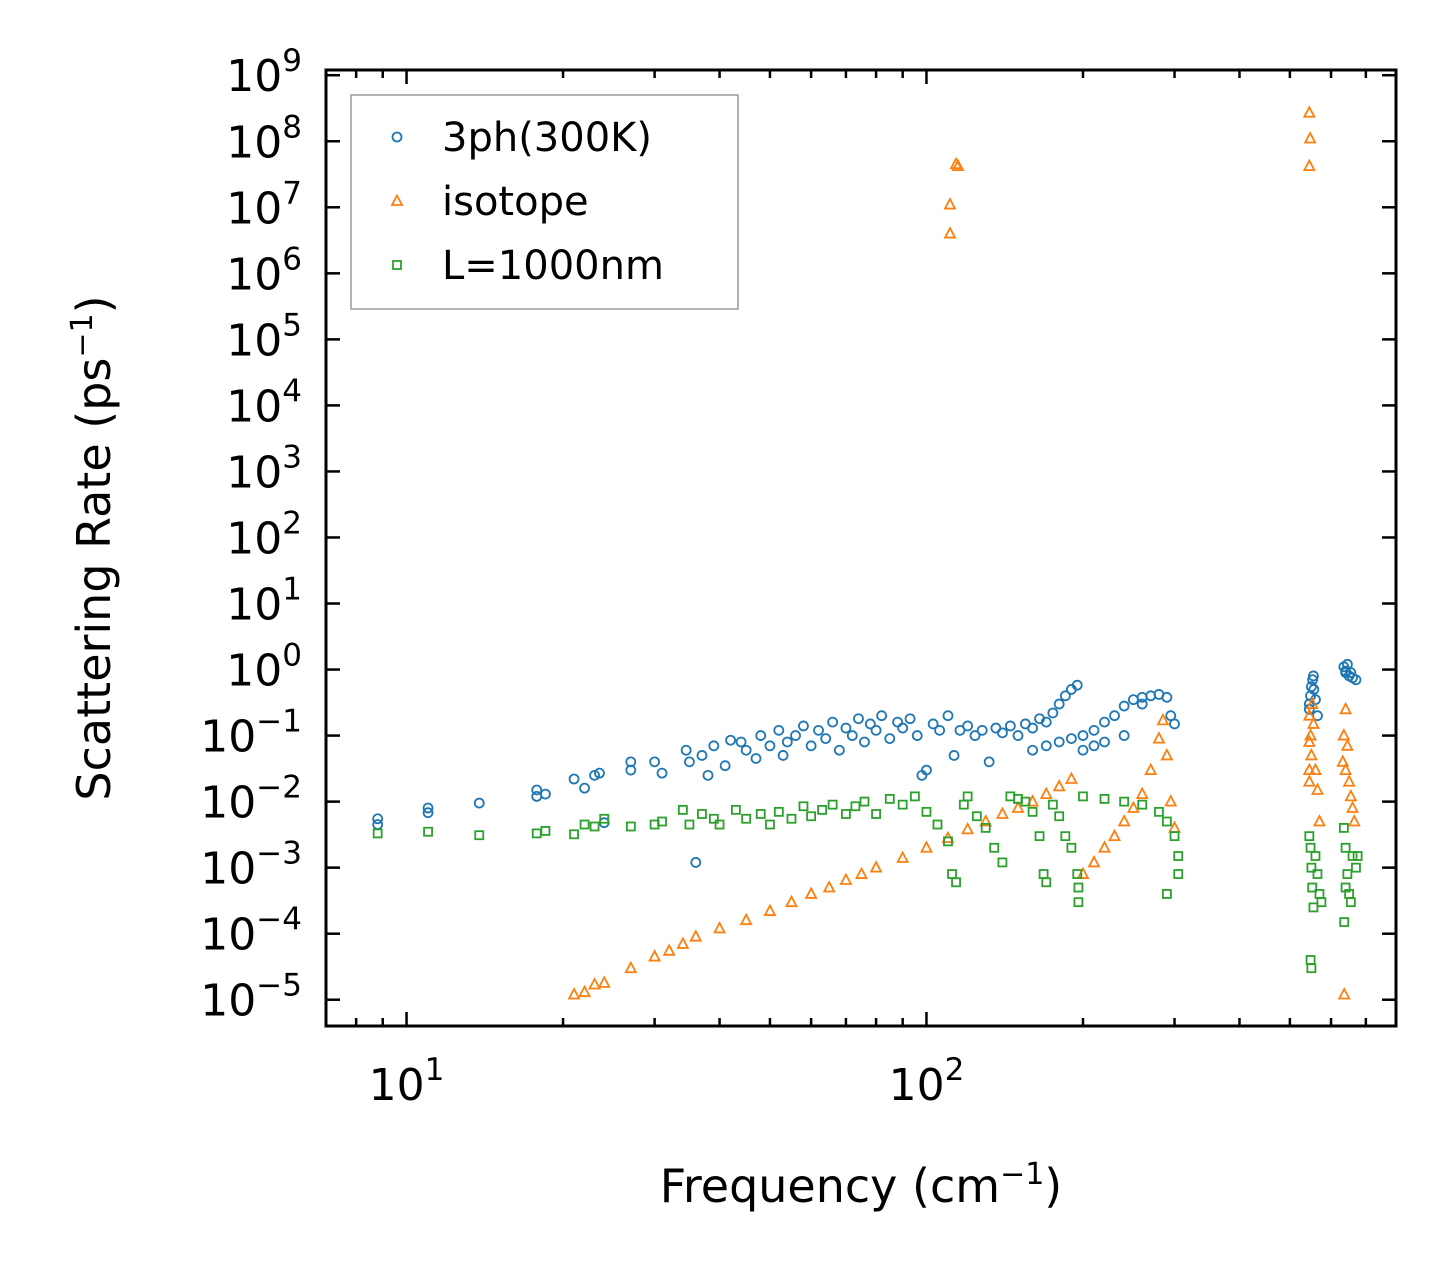 The height and width of the screenshot is (1276, 1455). I want to click on y-tick-label: 10⁻⁵, so click(251, 997).